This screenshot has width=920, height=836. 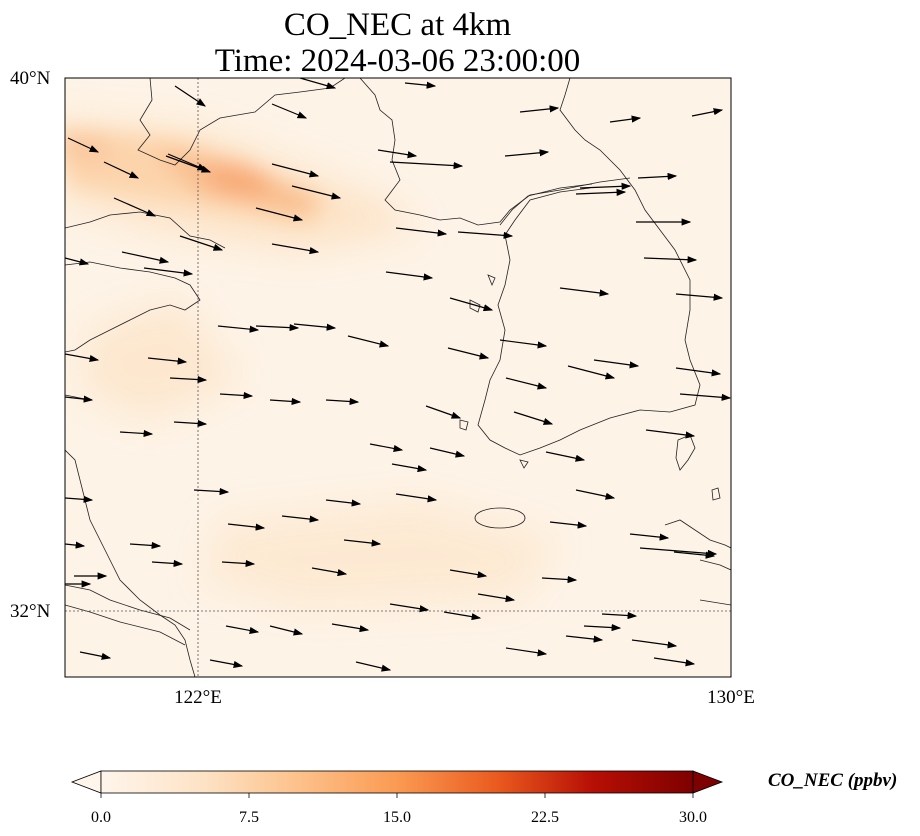 What do you see at coordinates (397, 61) in the screenshot?
I see `map-subtitle-time: Time: 2024-03-06 23:00:00` at bounding box center [397, 61].